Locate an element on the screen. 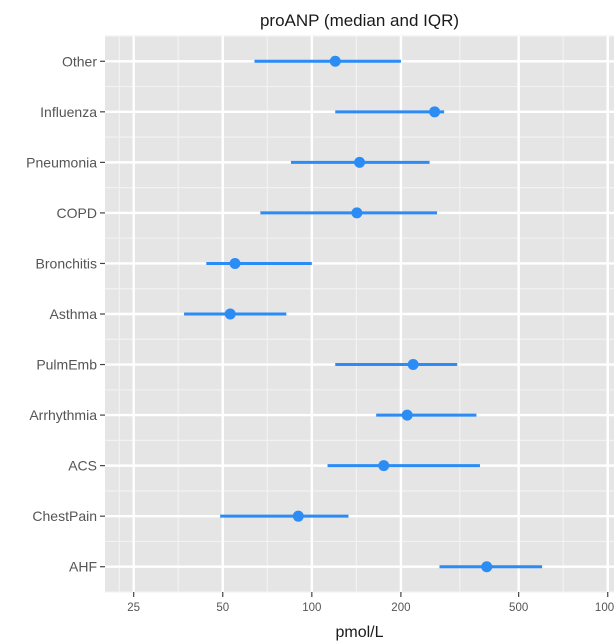  y-tick-label: Bronchitis is located at coordinates (66, 263).